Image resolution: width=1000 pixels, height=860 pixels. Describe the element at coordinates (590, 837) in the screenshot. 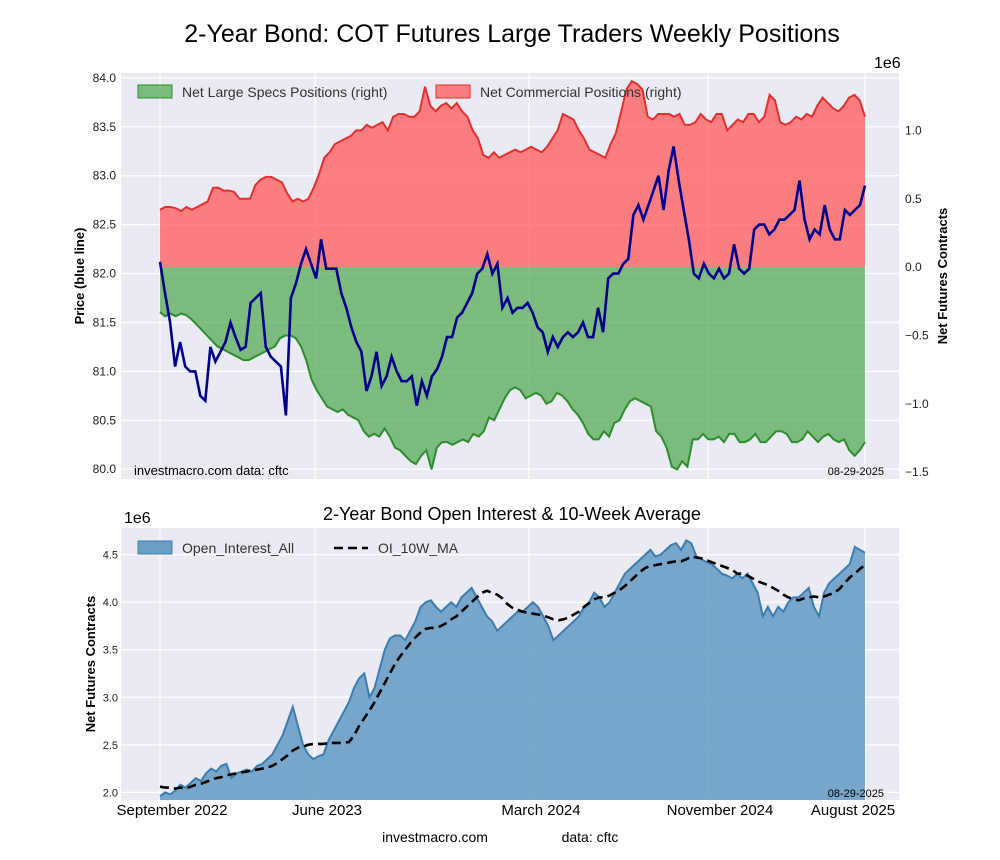

I see `footer-data: data: cftc` at that location.